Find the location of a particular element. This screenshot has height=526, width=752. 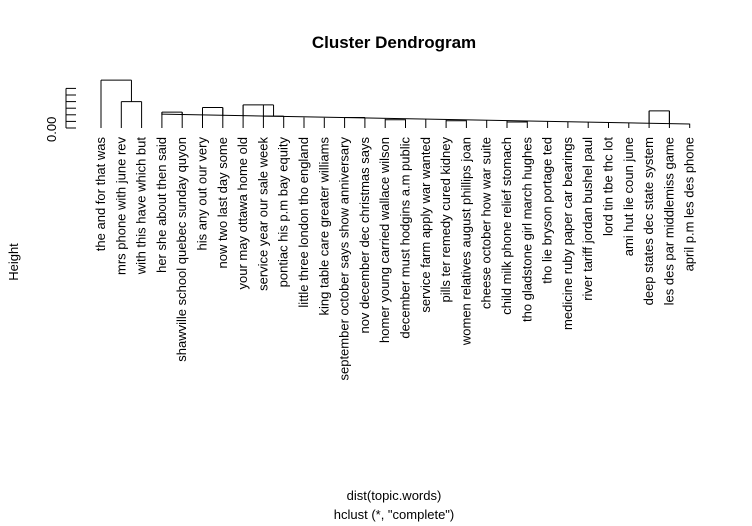

leaf-label: december must hodgins a.m public is located at coordinates (405, 238).